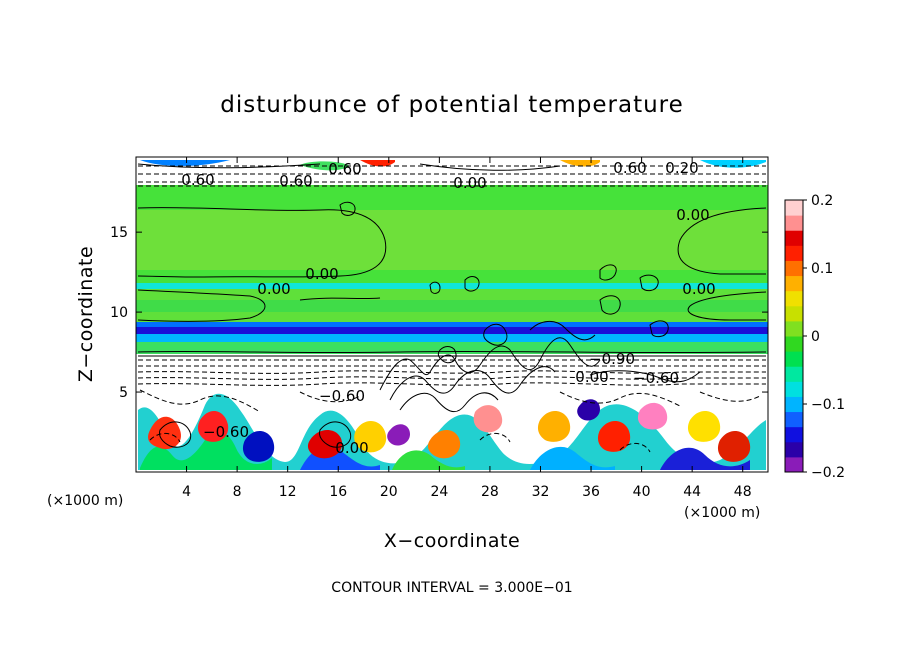 The width and height of the screenshot is (904, 654). I want to click on field-band-cyan, so click(452, 286).